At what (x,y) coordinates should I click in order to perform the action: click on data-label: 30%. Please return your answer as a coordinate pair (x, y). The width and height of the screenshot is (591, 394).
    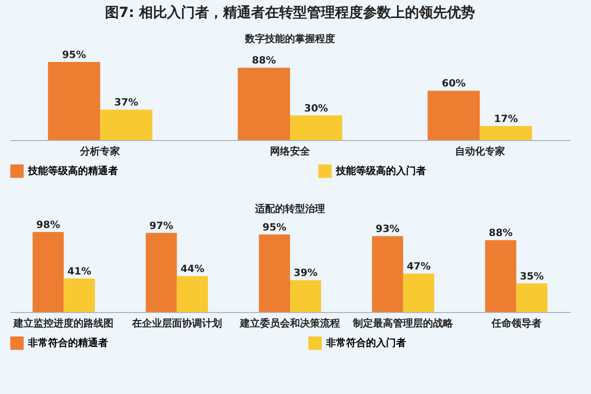
    Looking at the image, I should click on (316, 108).